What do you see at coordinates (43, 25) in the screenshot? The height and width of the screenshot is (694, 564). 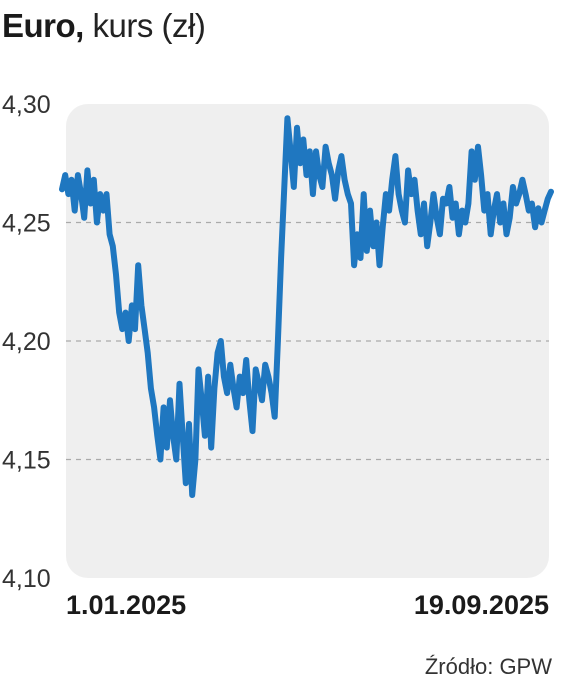 I see `chart-title-main: Euro,` at bounding box center [43, 25].